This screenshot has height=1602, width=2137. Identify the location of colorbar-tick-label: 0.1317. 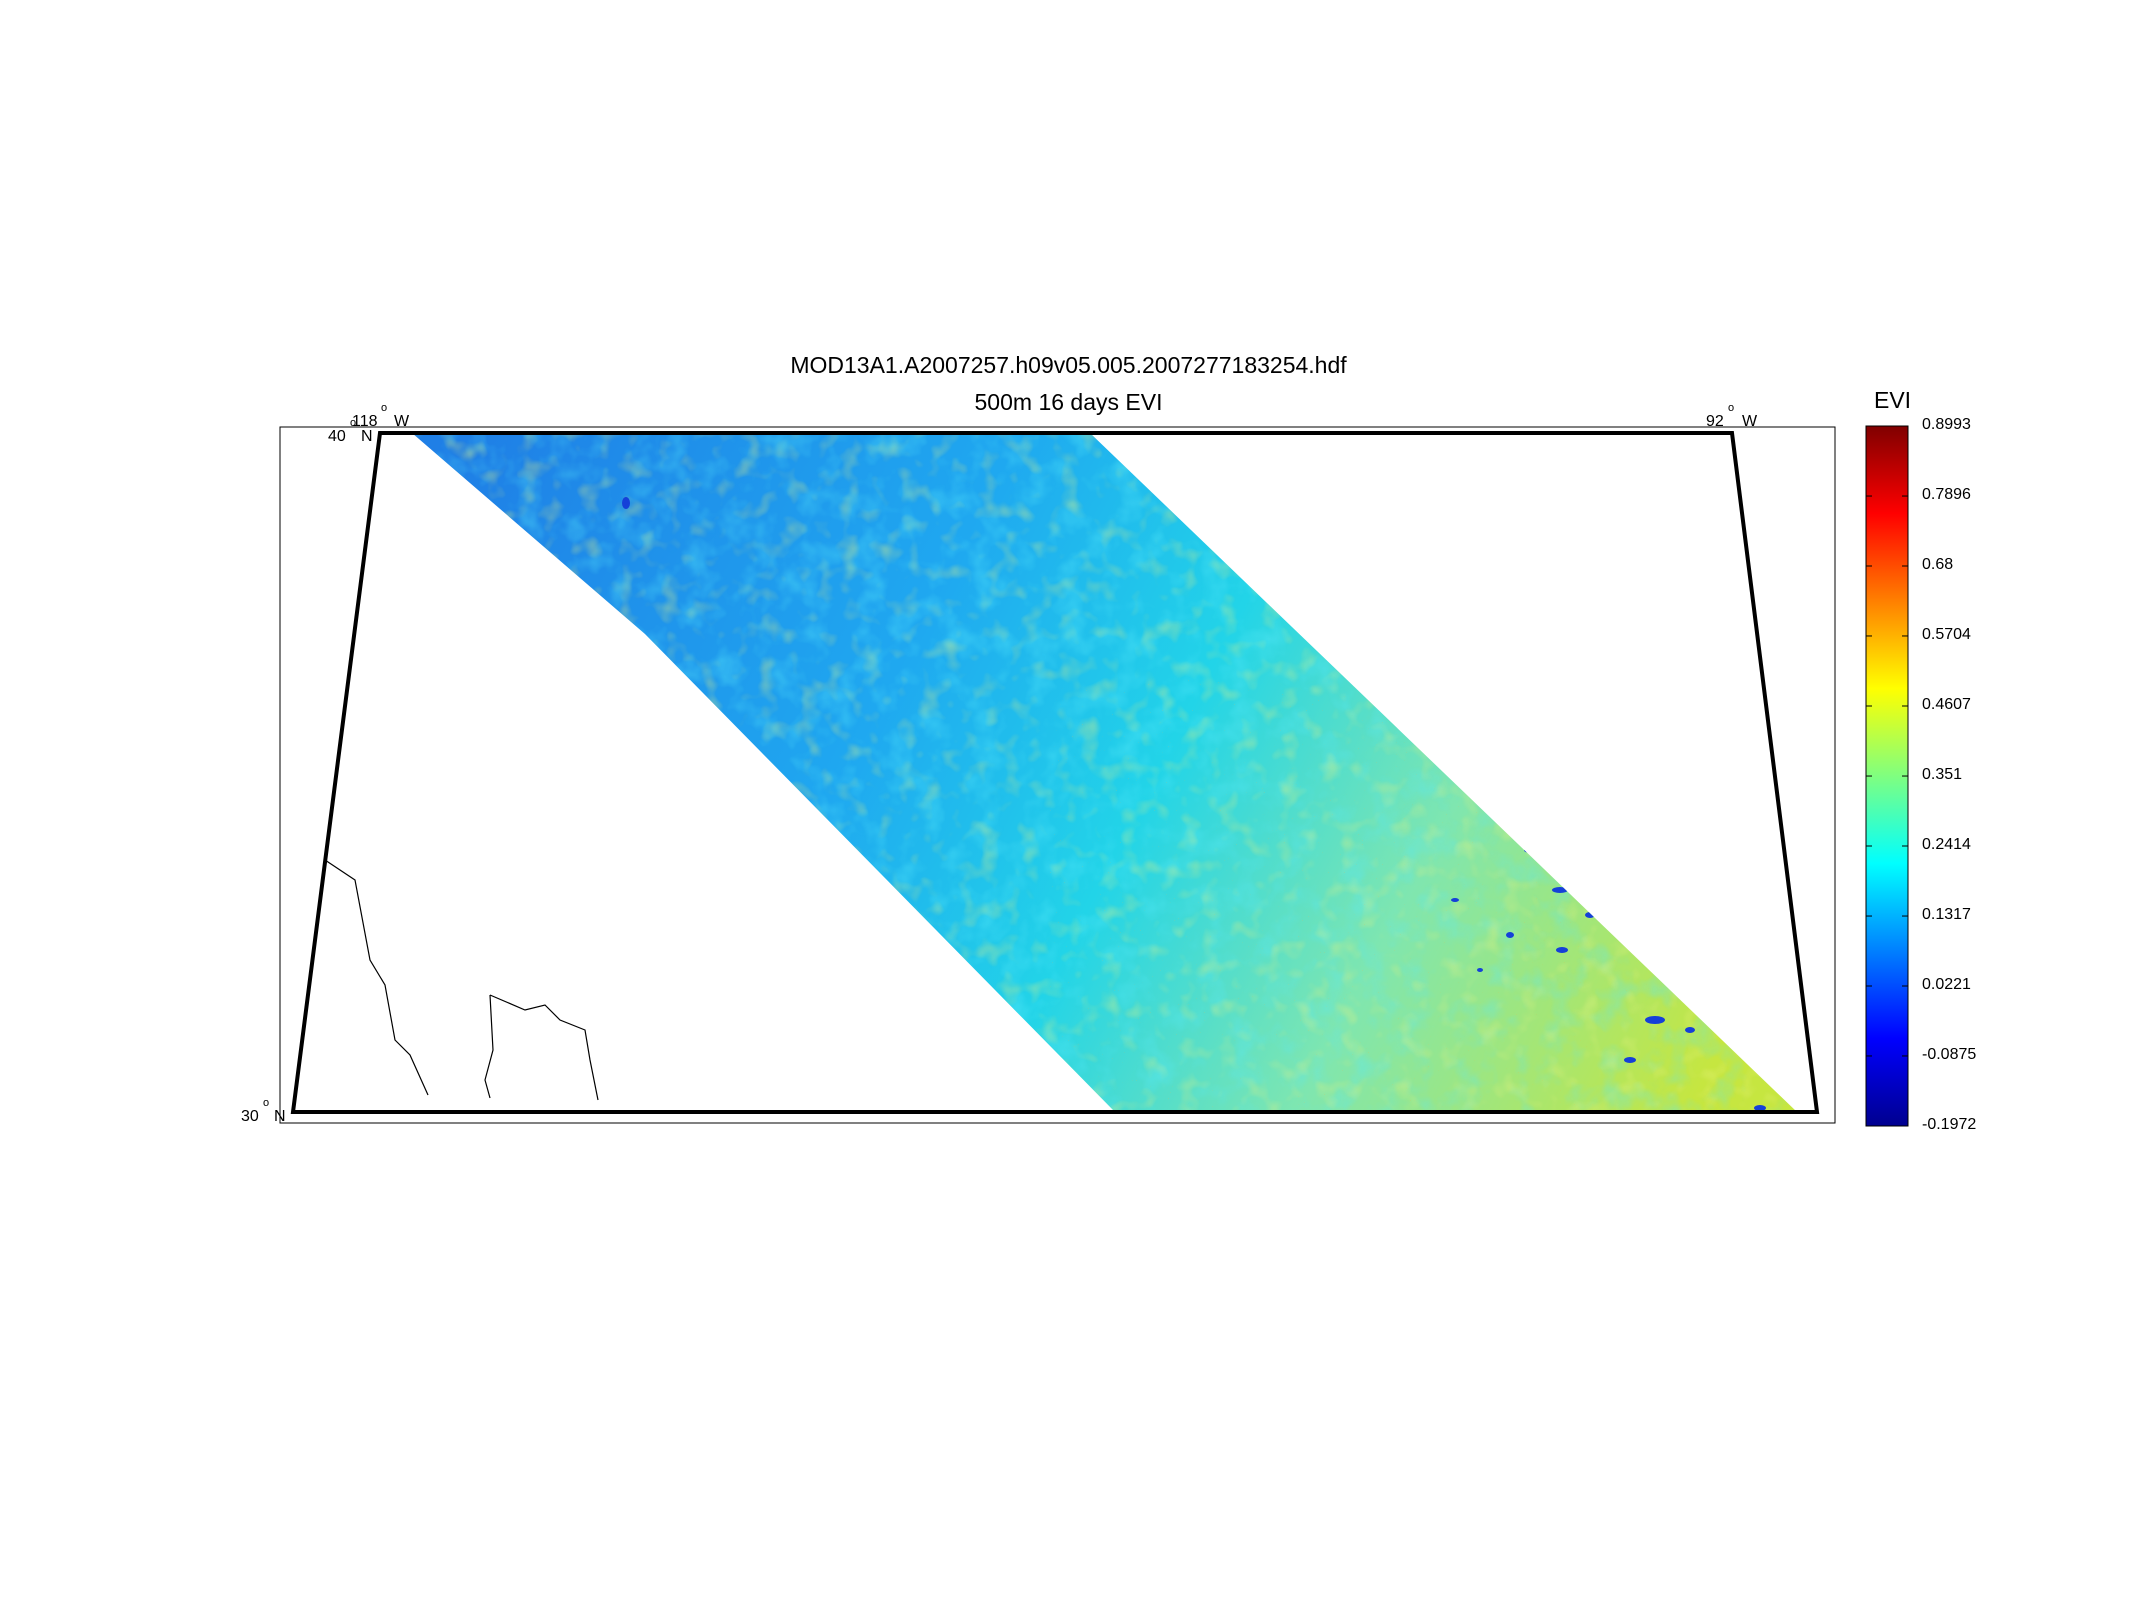
(1946, 915).